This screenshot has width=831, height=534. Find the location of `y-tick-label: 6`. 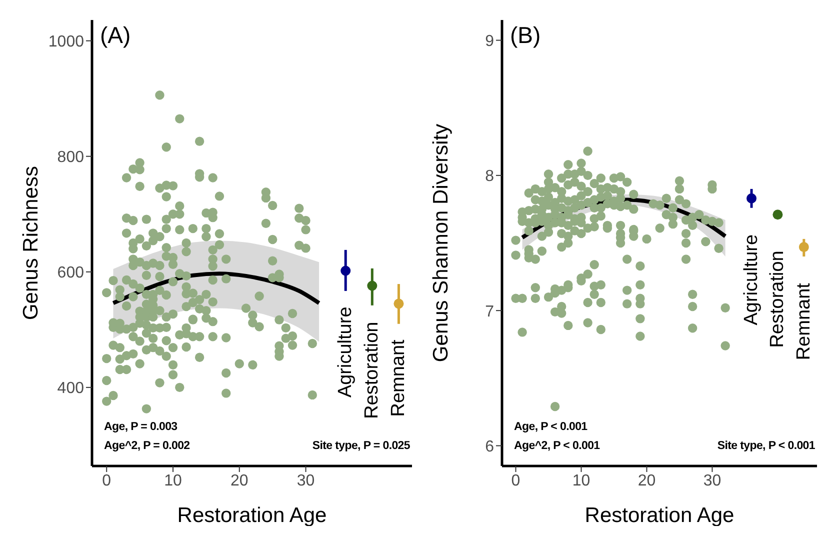

y-tick-label: 6 is located at coordinates (489, 447).